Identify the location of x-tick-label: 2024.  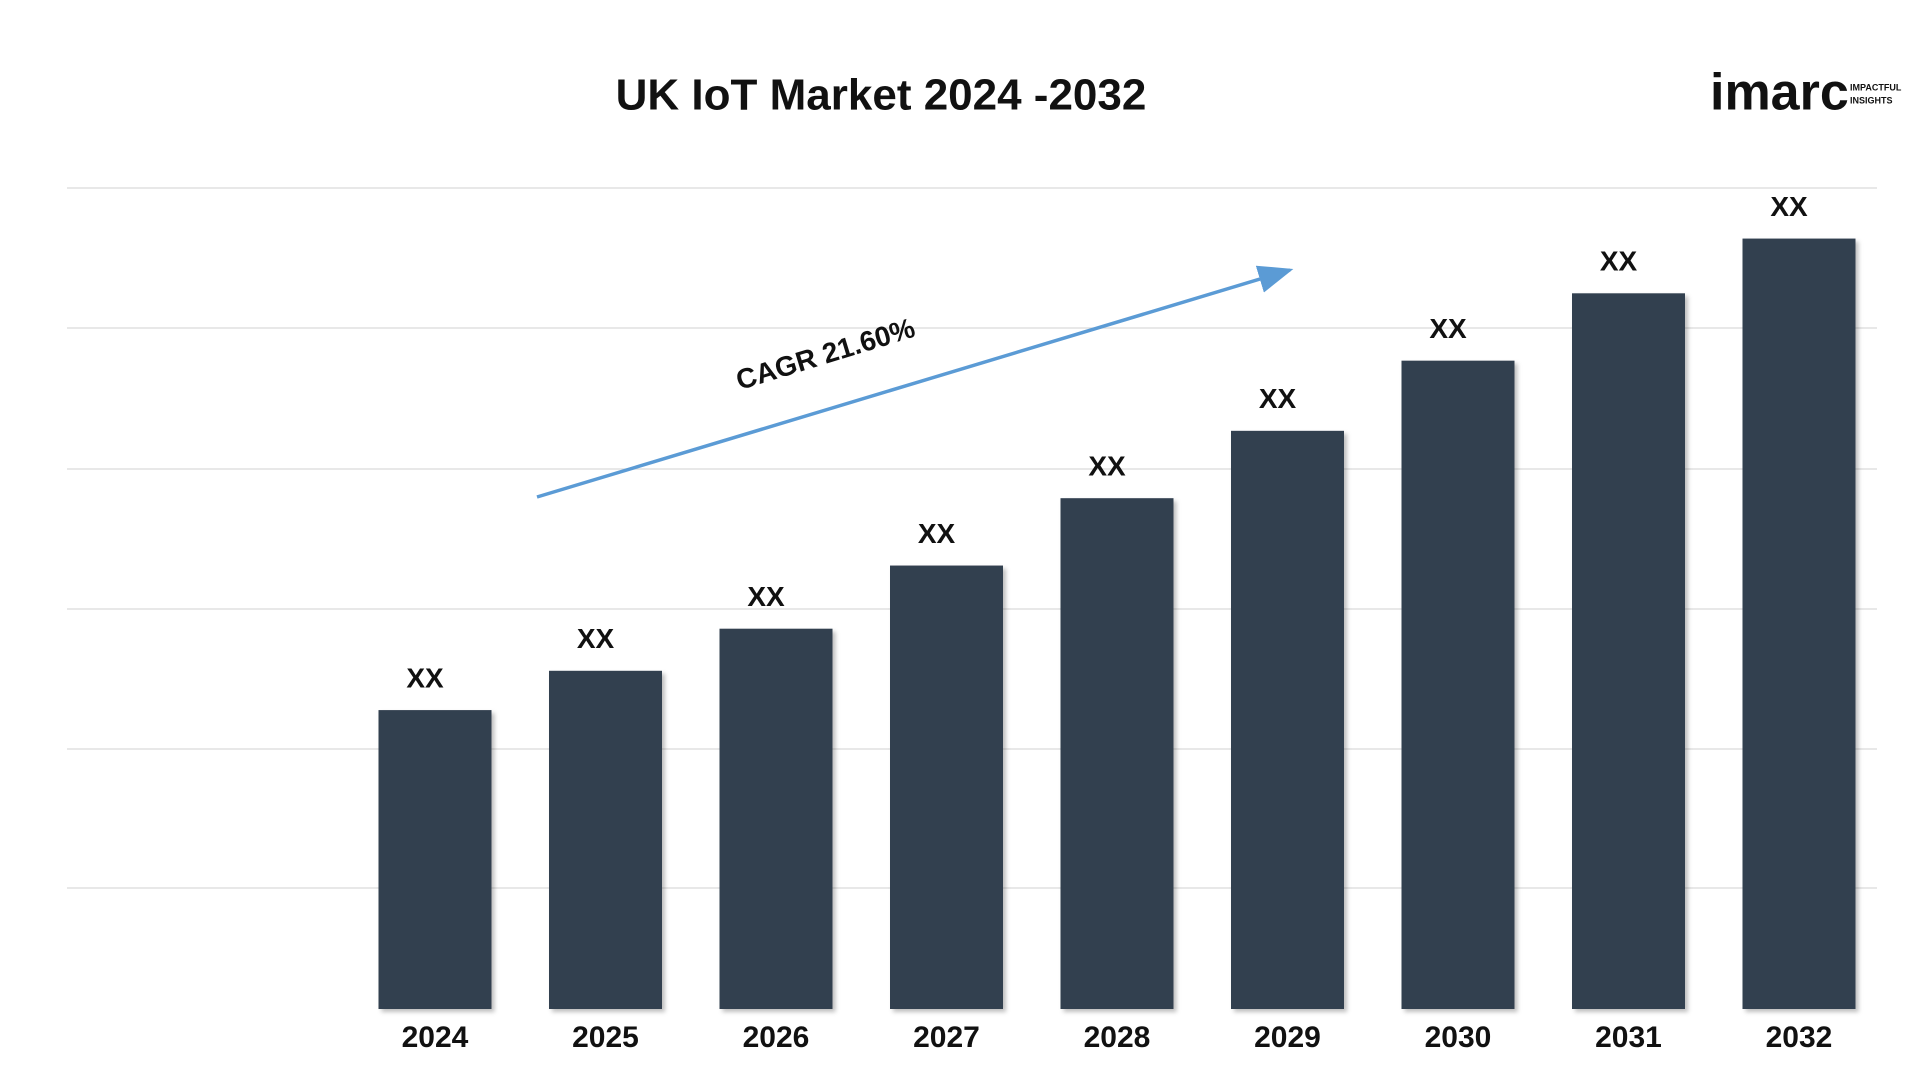
(435, 1037).